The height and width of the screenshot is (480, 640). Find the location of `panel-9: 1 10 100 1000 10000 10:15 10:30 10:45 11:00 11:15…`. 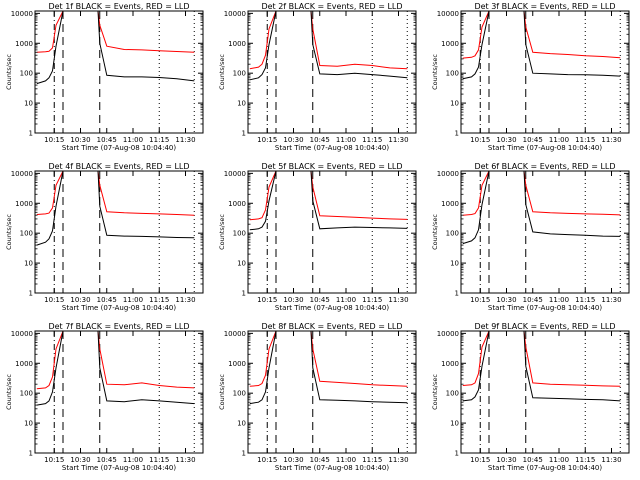

panel-9: 1 10 100 1000 10000 10:15 10:30 10:45 11:00 11:15… is located at coordinates (530, 397).